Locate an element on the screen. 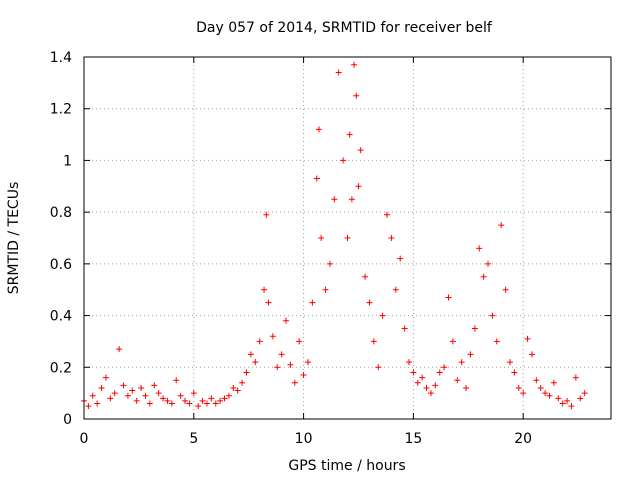 Image resolution: width=640 pixels, height=480 pixels. y-tick-label: 1.2 is located at coordinates (61, 110).